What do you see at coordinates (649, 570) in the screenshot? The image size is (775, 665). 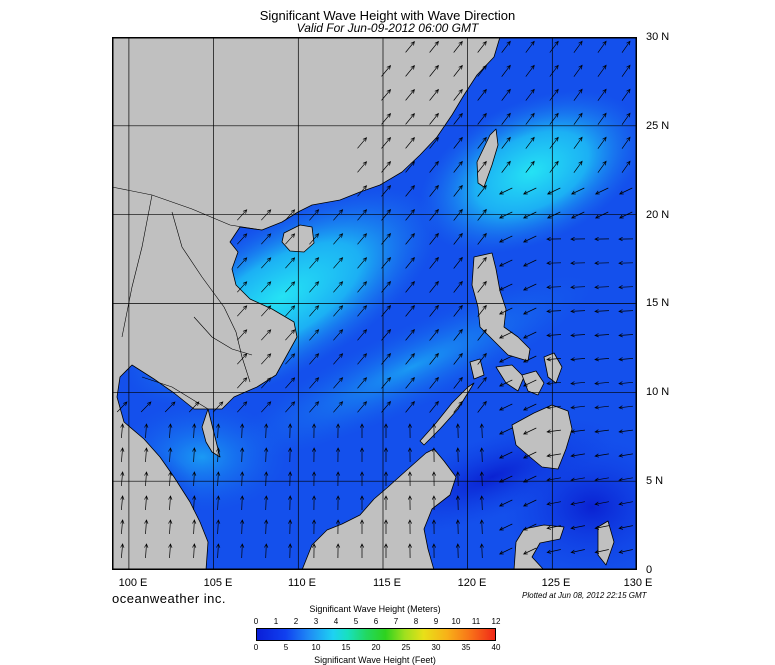 I see `lat-label-0: 0` at bounding box center [649, 570].